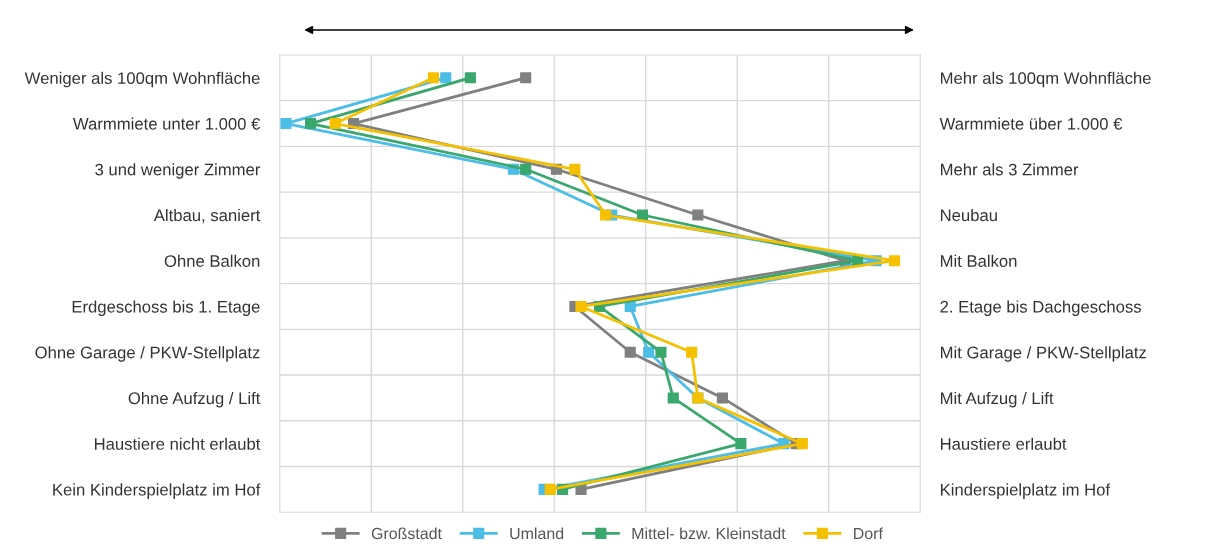  Describe the element at coordinates (157, 491) in the screenshot. I see `y-tick-label: Kein Kinderspielplatz im Hof` at that location.